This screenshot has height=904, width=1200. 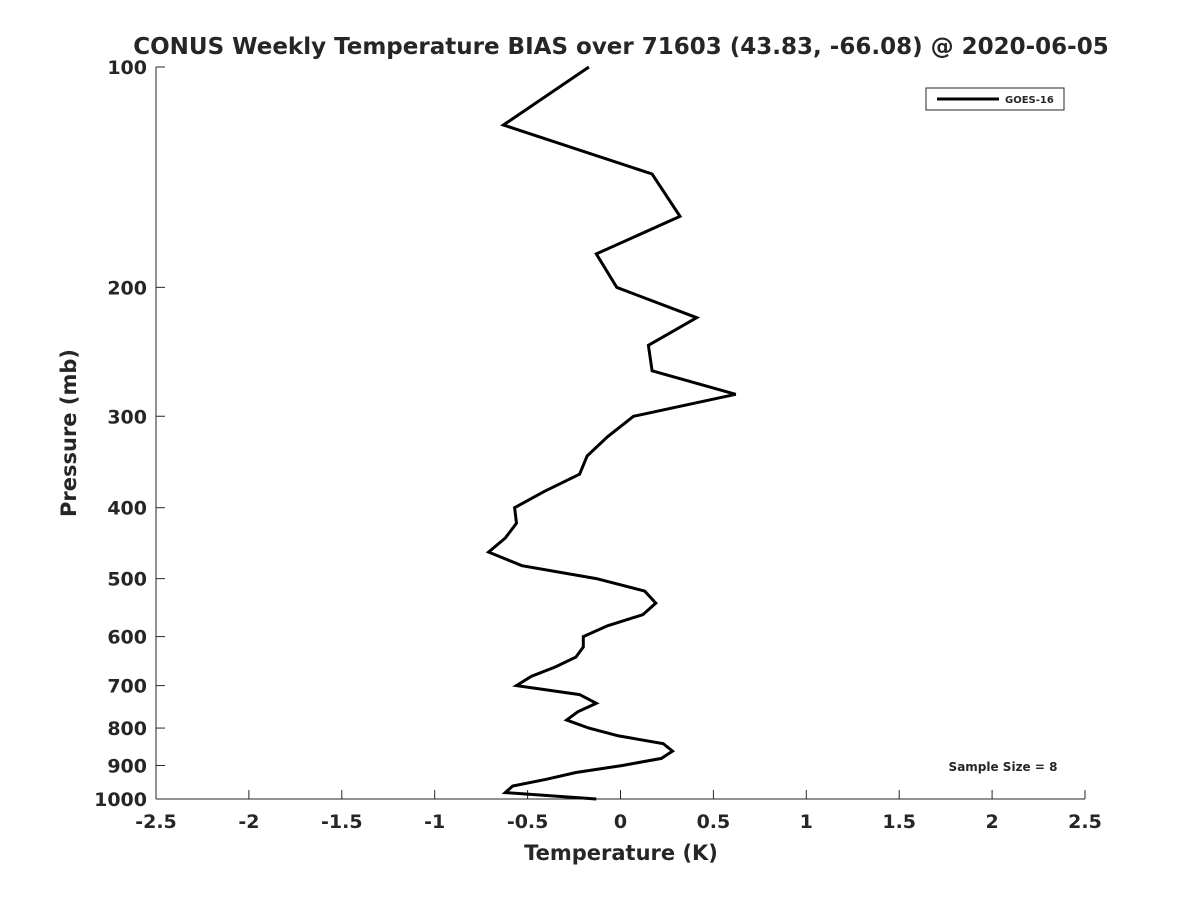 I want to click on x-tick-label: -1, so click(x=434, y=822).